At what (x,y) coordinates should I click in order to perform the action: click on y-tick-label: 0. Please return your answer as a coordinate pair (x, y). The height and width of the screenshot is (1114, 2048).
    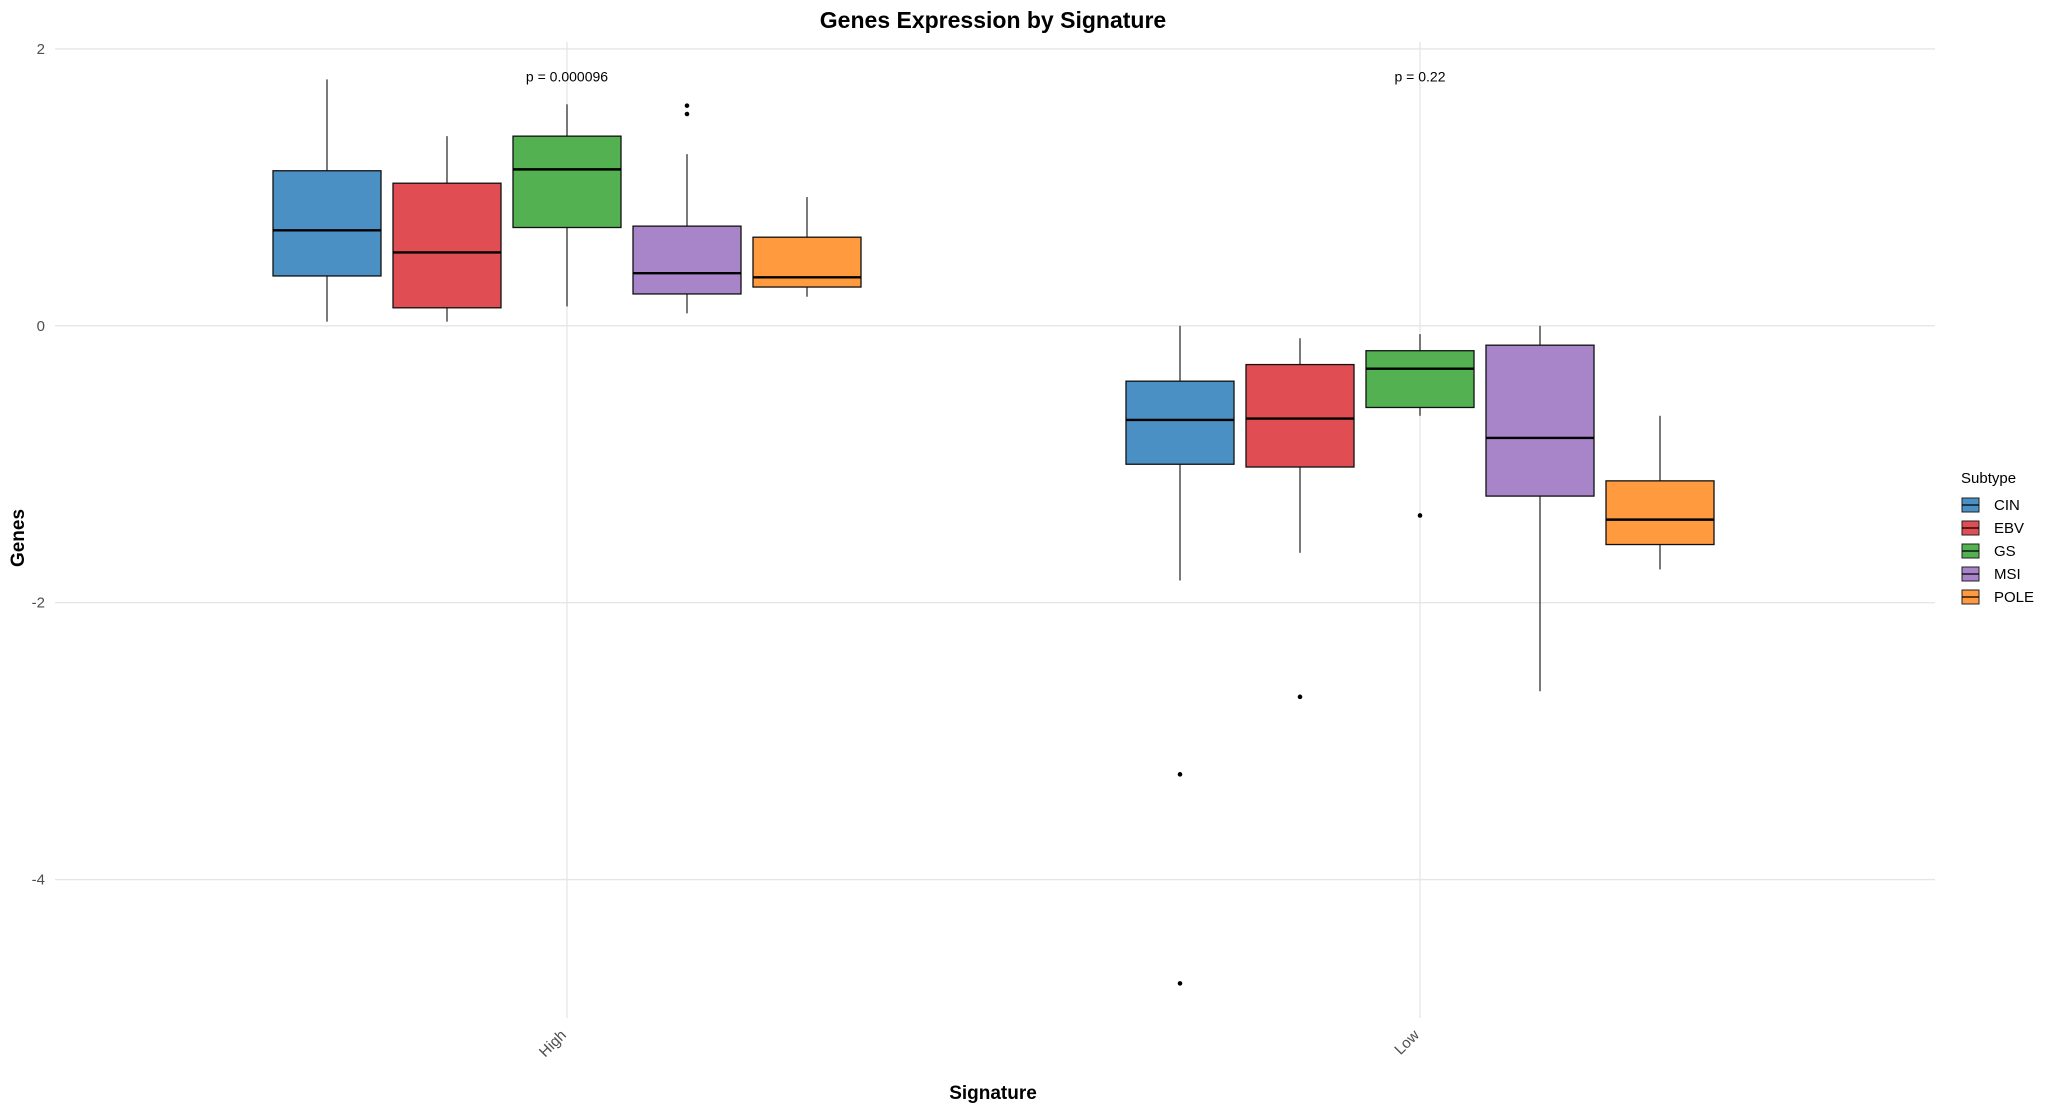
    Looking at the image, I should click on (41, 326).